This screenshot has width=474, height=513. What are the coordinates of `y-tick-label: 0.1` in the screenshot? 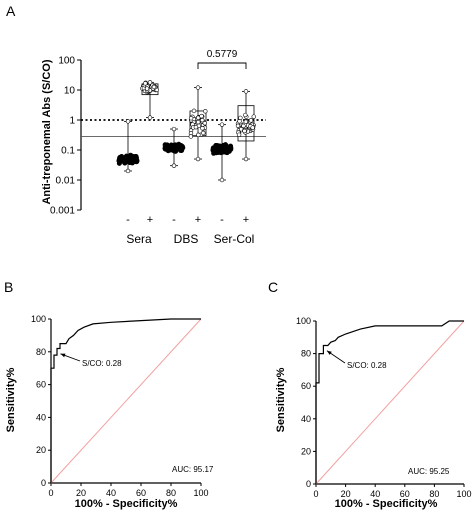 It's located at (68, 151).